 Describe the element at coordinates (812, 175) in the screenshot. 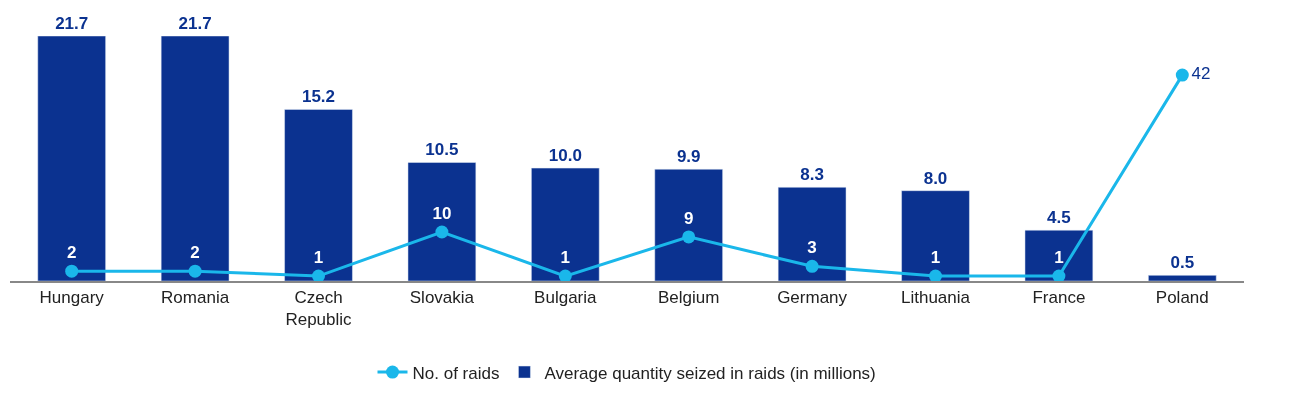

I see `data-label: 8.3` at that location.